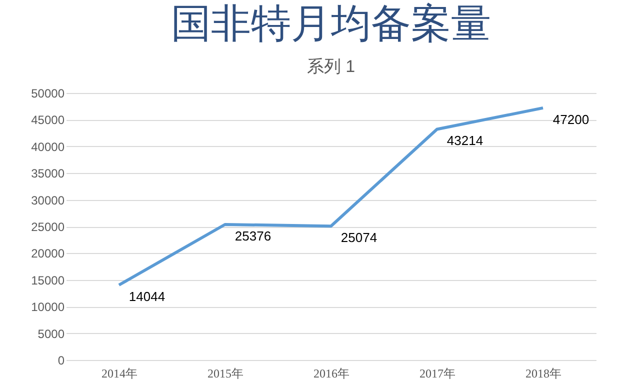 This screenshot has height=384, width=636. Describe the element at coordinates (465, 140) in the screenshot. I see `data-label: 43214` at that location.